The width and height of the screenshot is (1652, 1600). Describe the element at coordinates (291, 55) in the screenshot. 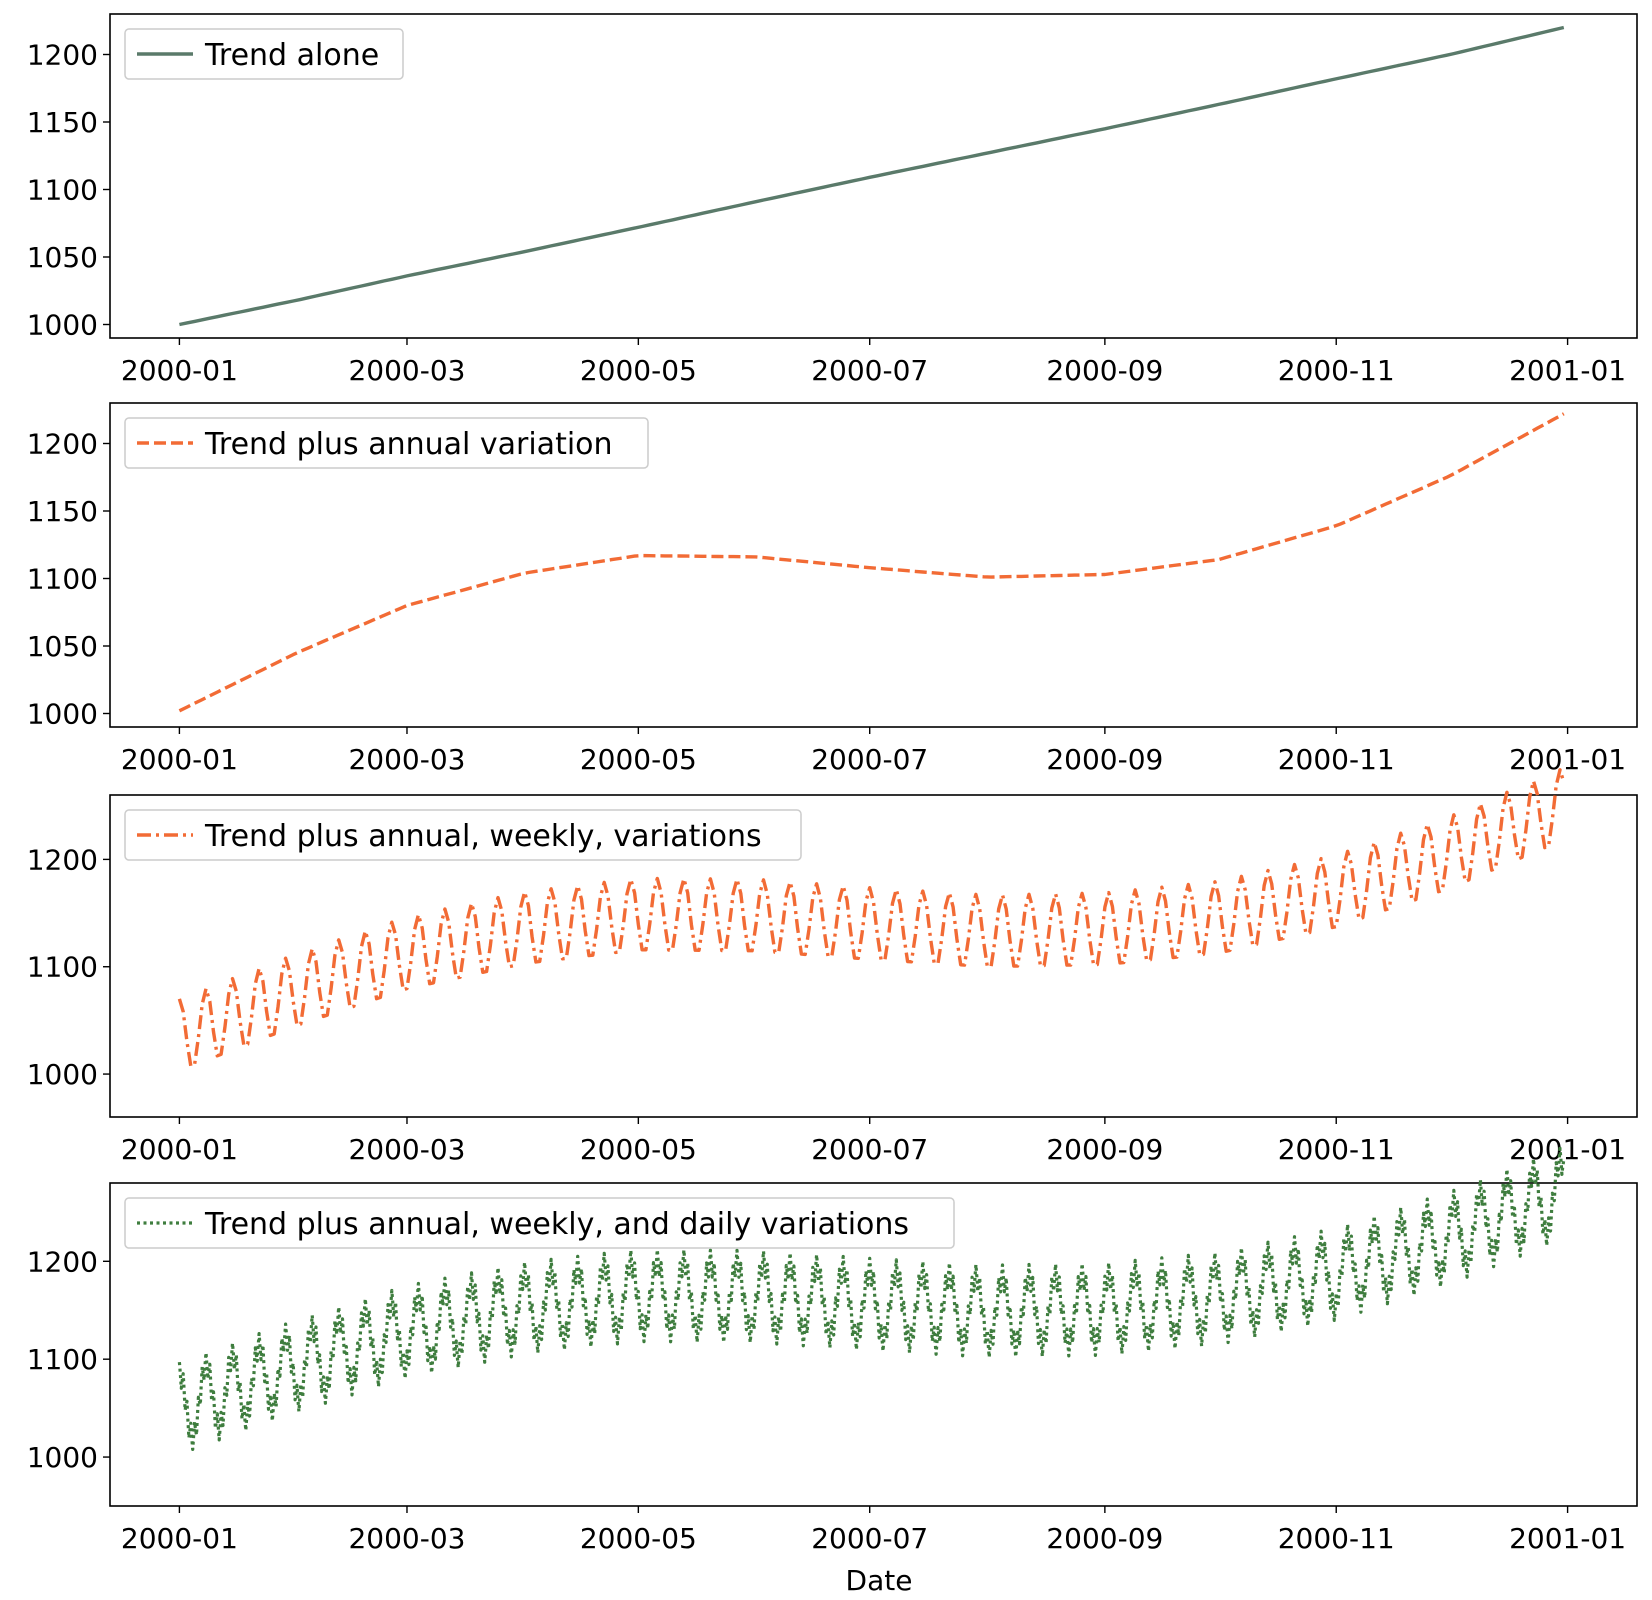

I see `legend-label: Trend alone` at that location.